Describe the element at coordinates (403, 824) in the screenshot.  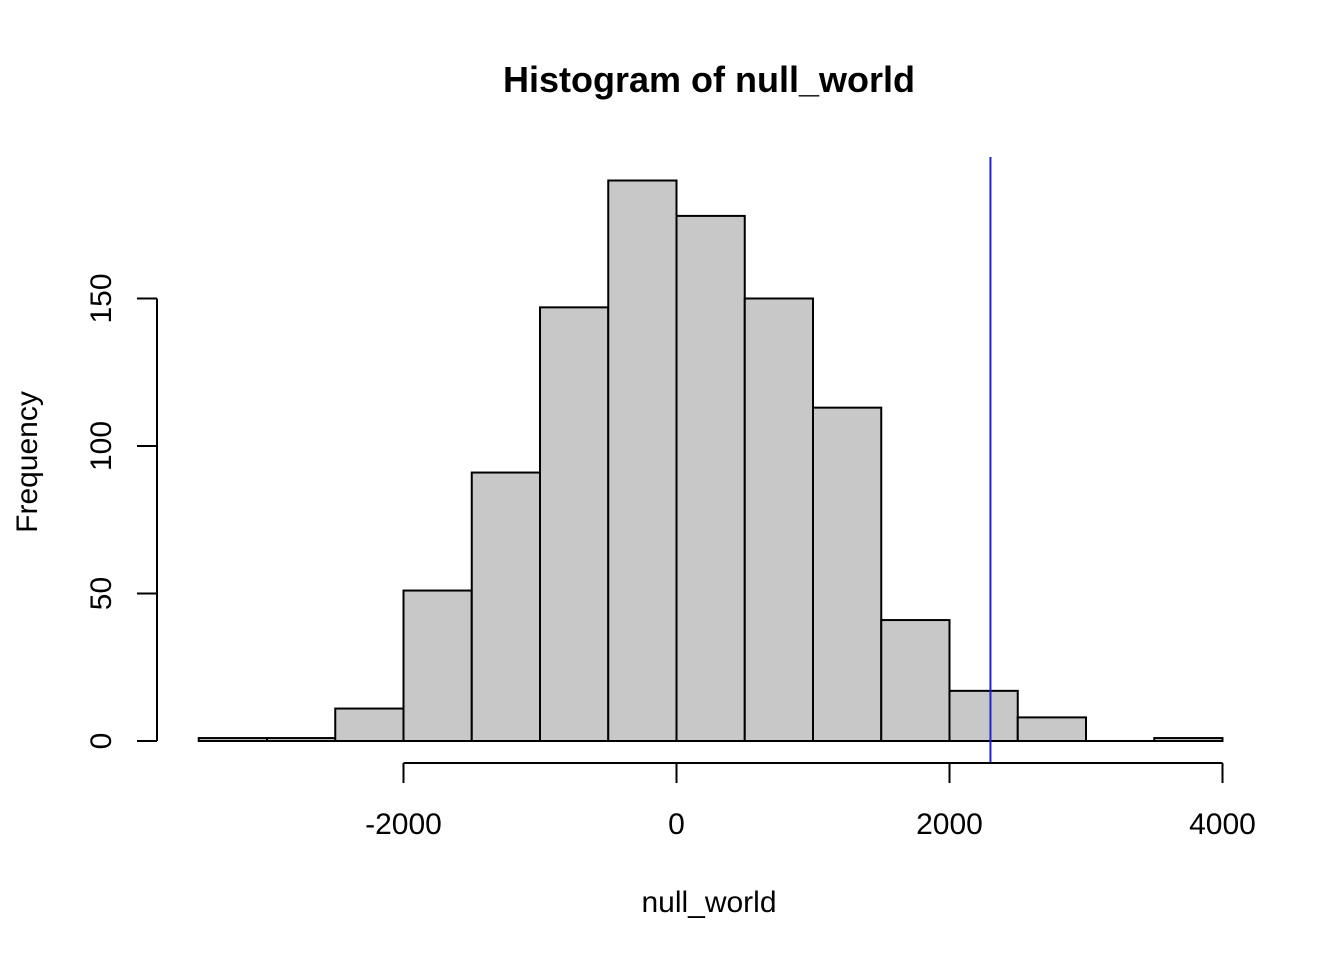
I see `x-tick-label: -2000` at that location.